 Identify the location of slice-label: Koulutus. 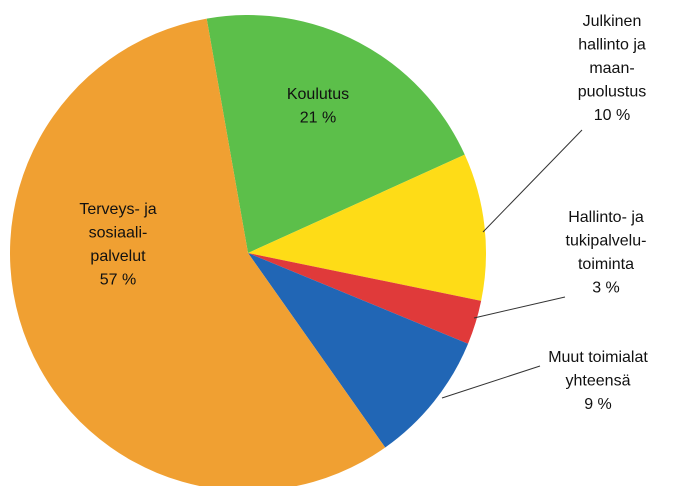
(318, 94).